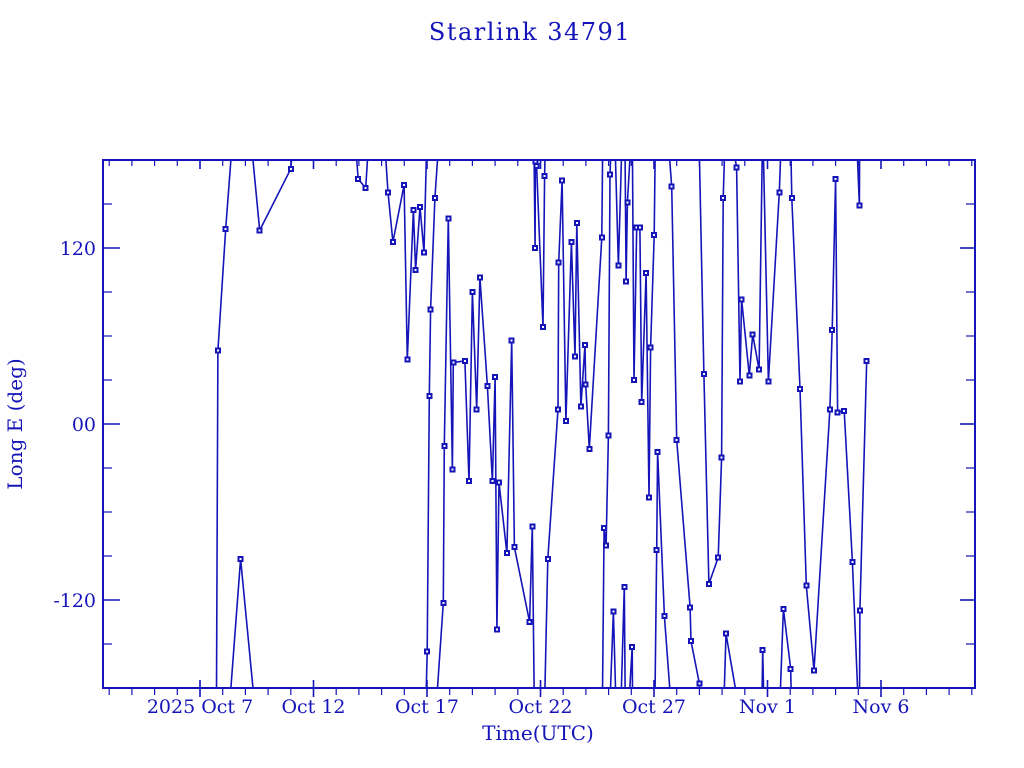 This screenshot has width=1024, height=768. I want to click on y-tick-label: -120, so click(74, 601).